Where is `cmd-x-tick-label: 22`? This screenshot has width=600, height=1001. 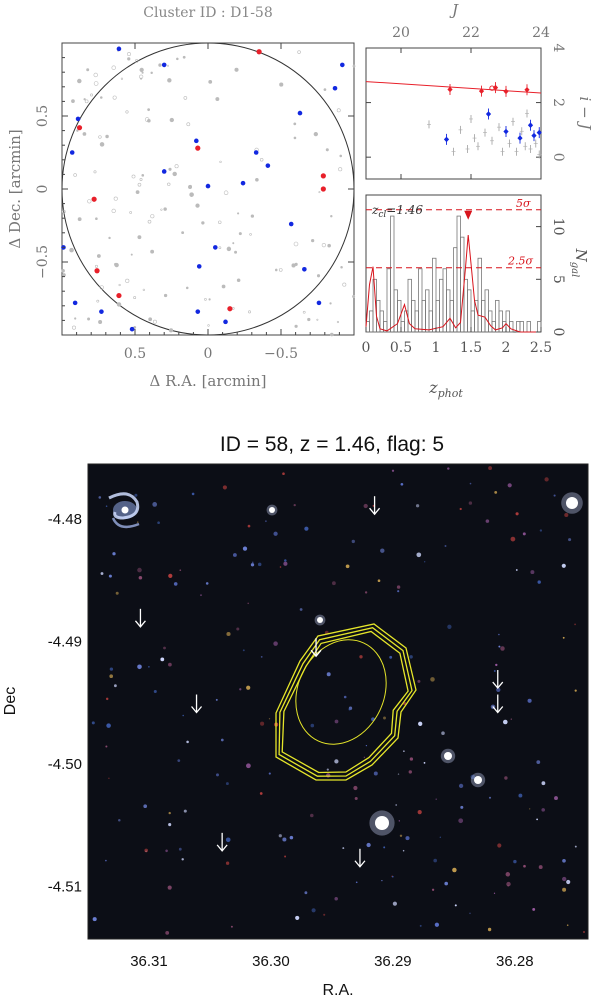 cmd-x-tick-label: 22 is located at coordinates (471, 33).